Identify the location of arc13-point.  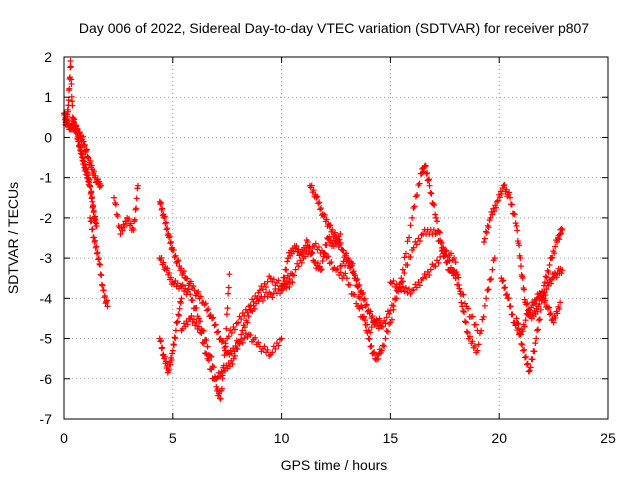
(486, 298).